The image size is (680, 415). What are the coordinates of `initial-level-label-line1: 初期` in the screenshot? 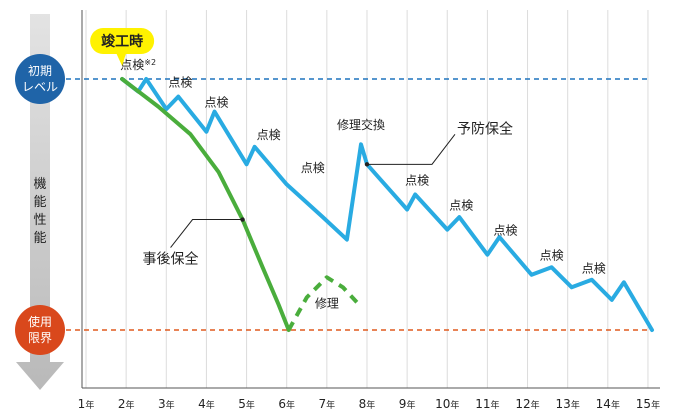 It's located at (40, 71).